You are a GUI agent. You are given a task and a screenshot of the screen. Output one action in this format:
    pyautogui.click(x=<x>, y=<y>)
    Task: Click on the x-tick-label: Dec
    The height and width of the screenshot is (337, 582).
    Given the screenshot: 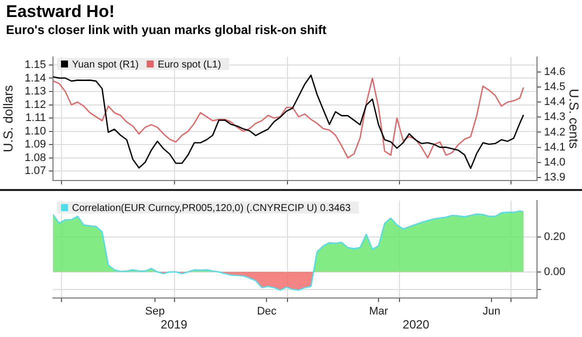 What is the action you would take?
    pyautogui.click(x=267, y=312)
    